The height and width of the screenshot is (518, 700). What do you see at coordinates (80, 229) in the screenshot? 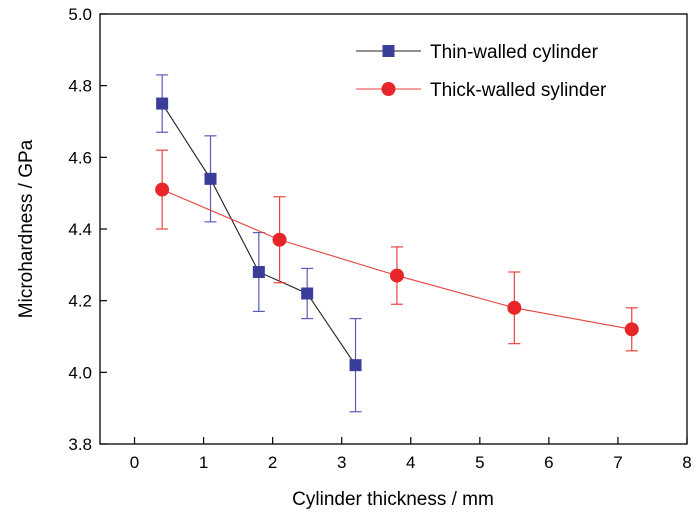
I see `y-tick-label: 4.4` at bounding box center [80, 229].